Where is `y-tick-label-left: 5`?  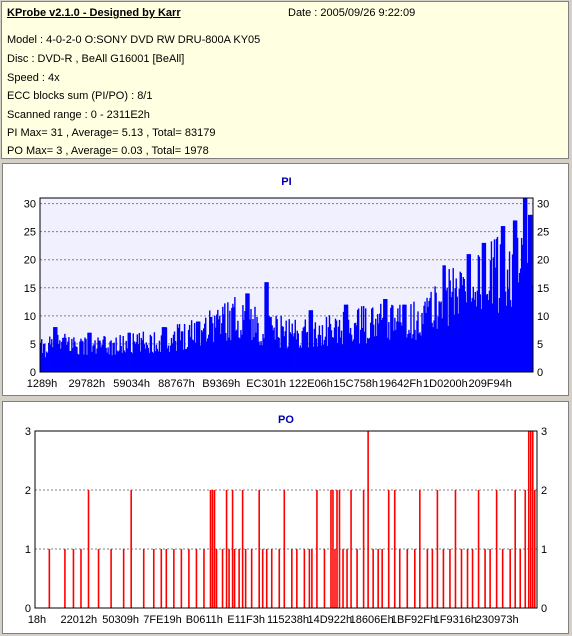 y-tick-label-left: 5 is located at coordinates (33, 345).